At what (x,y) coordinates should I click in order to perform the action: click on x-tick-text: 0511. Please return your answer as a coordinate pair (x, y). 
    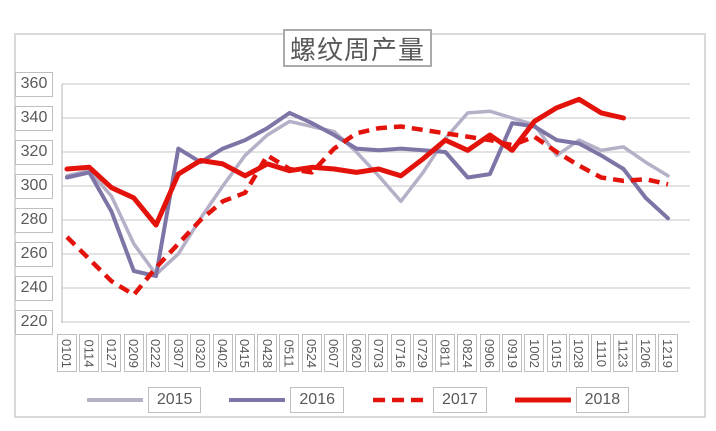
    Looking at the image, I should click on (289, 353).